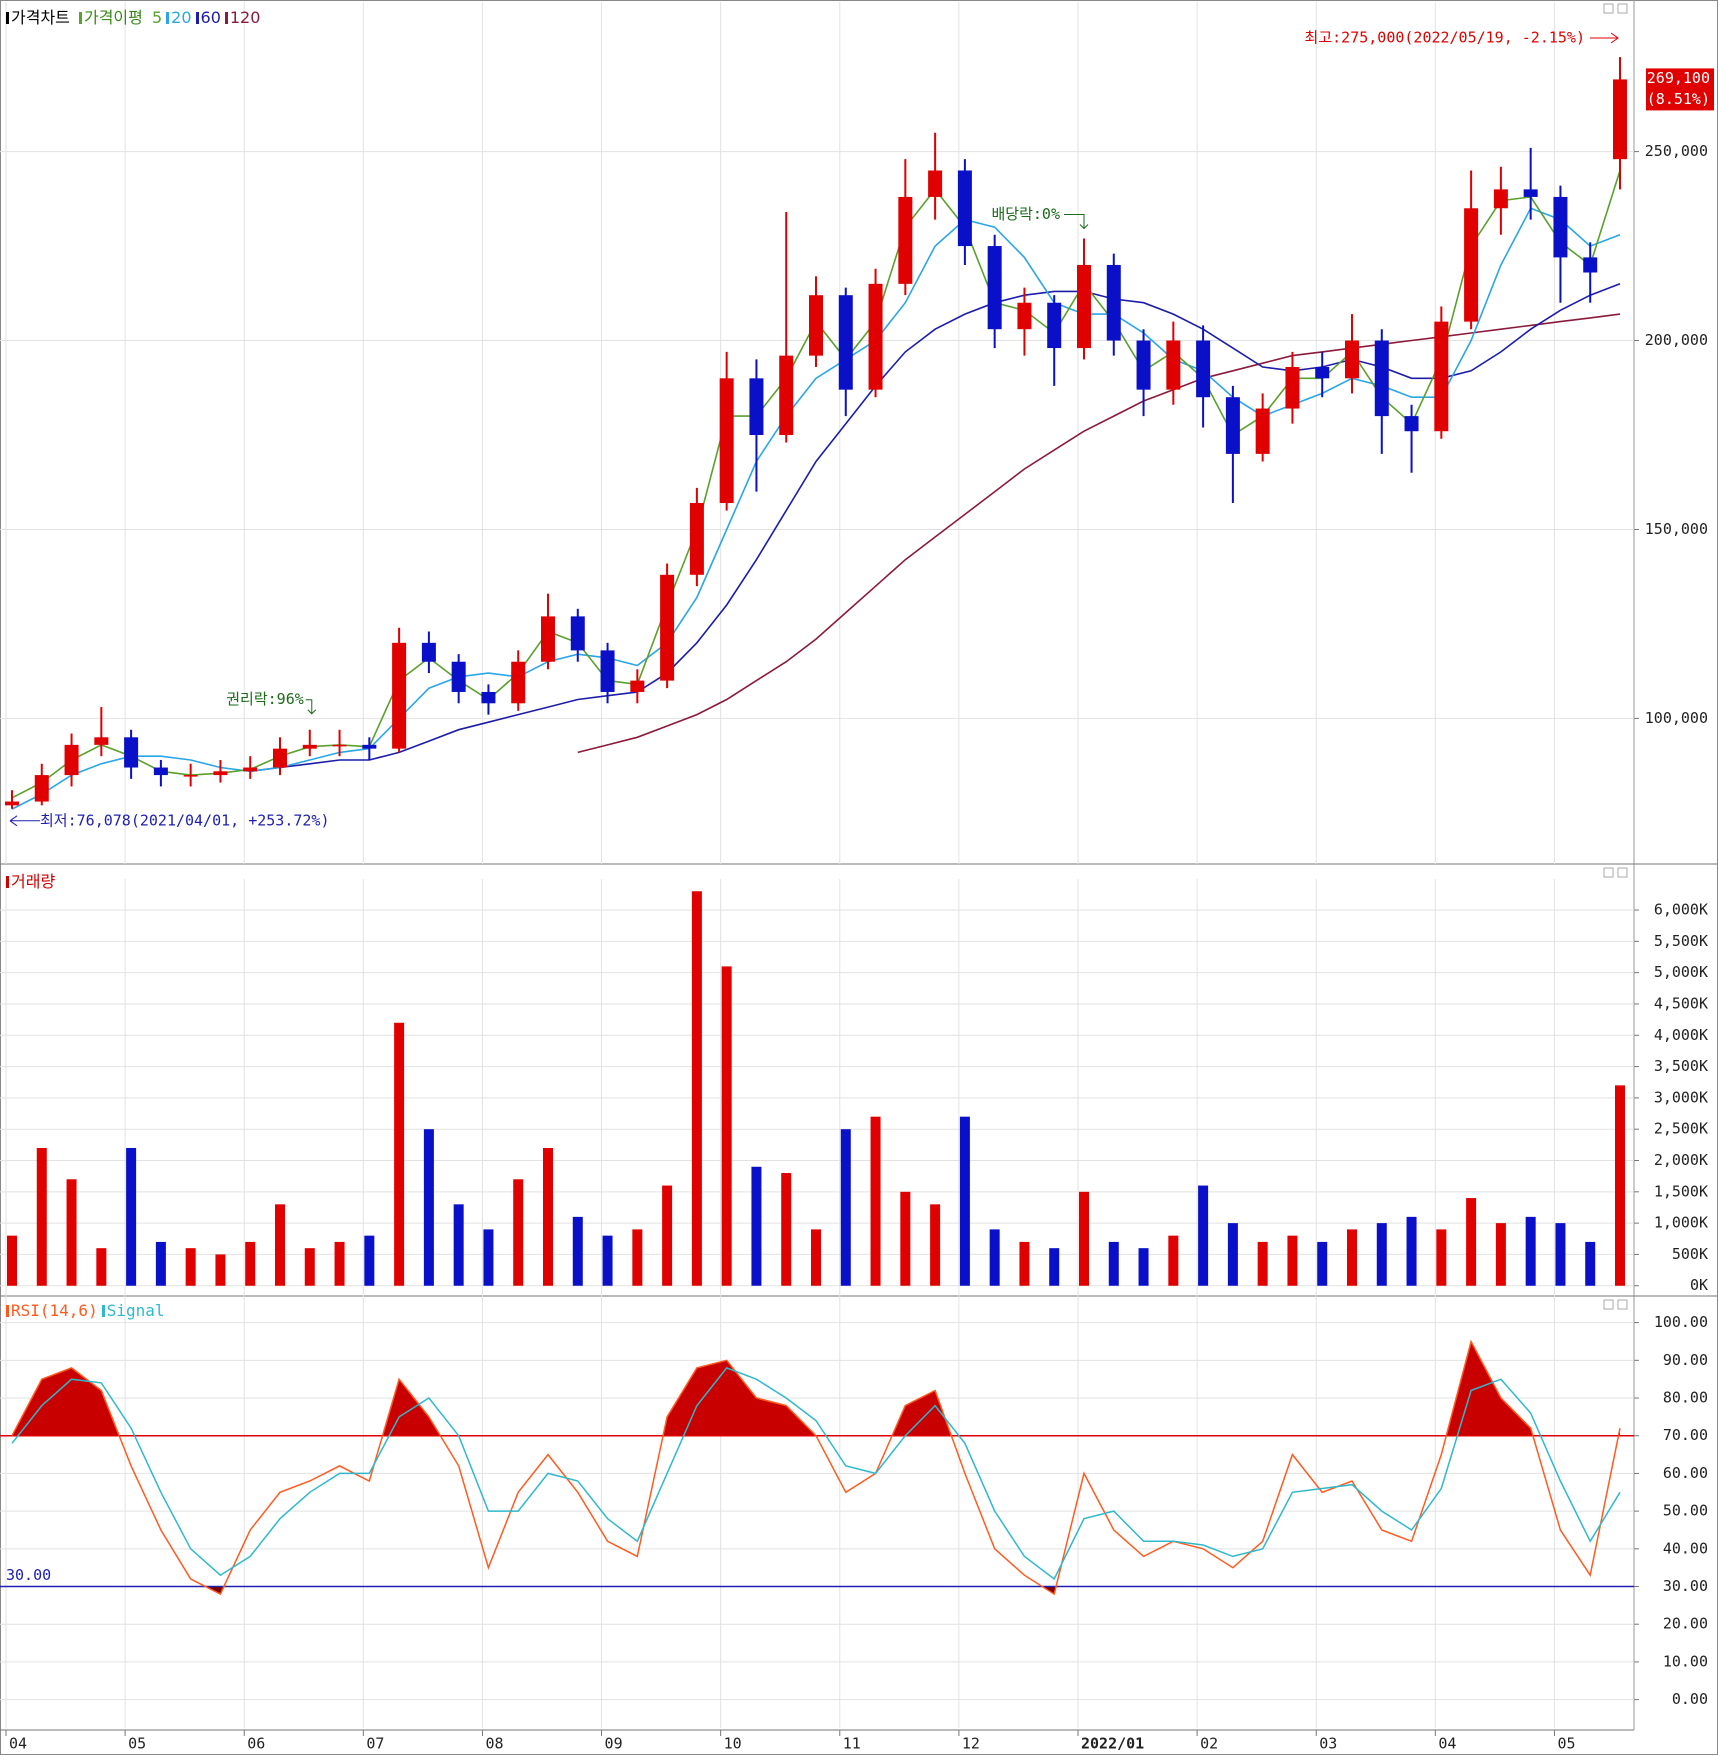  I want to click on y-tick-label: 90.00, so click(1685, 1360).